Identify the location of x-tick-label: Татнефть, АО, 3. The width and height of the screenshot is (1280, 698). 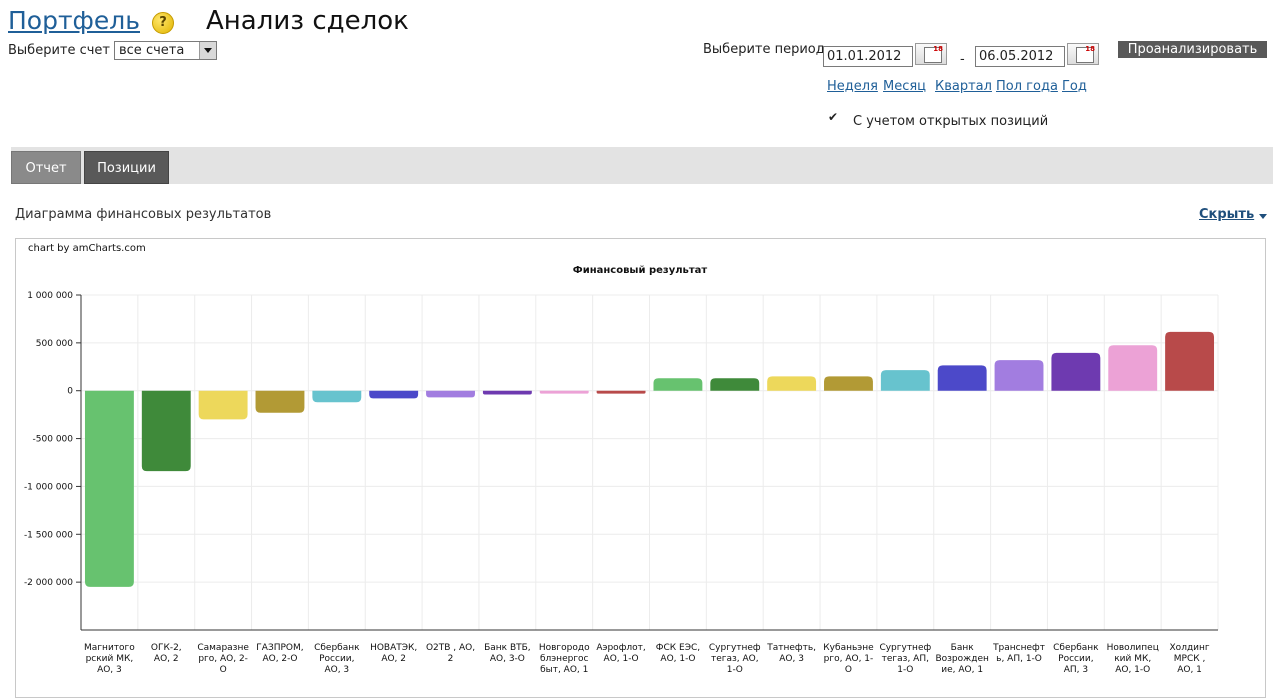
(791, 653).